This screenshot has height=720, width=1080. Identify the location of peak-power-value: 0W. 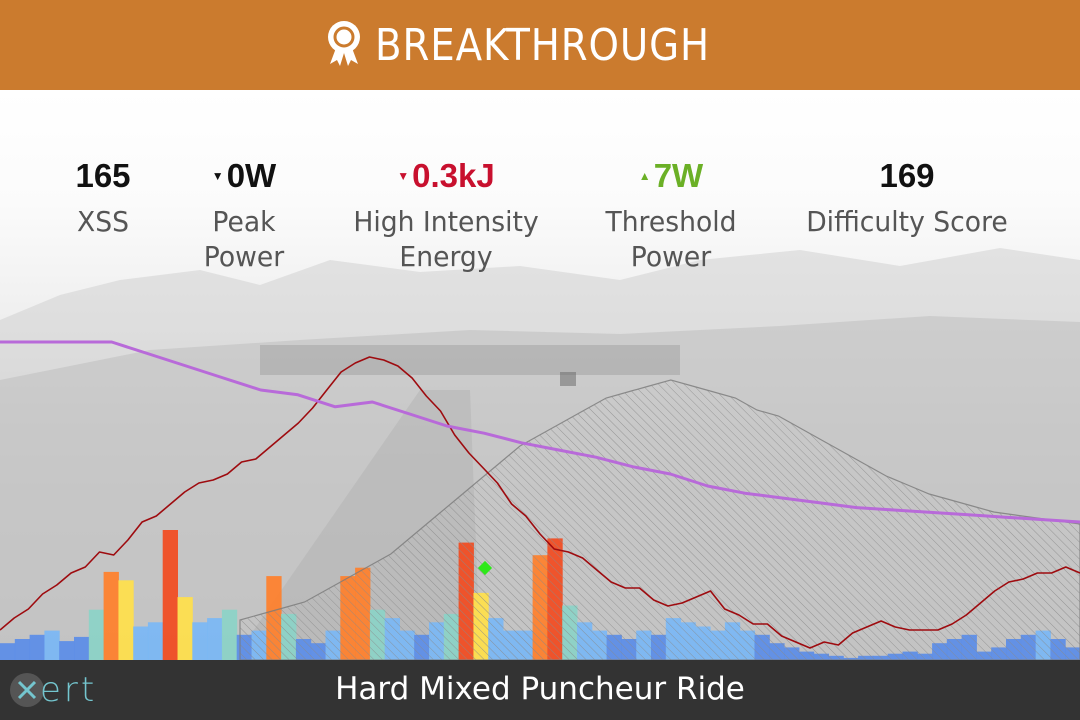
(251, 175).